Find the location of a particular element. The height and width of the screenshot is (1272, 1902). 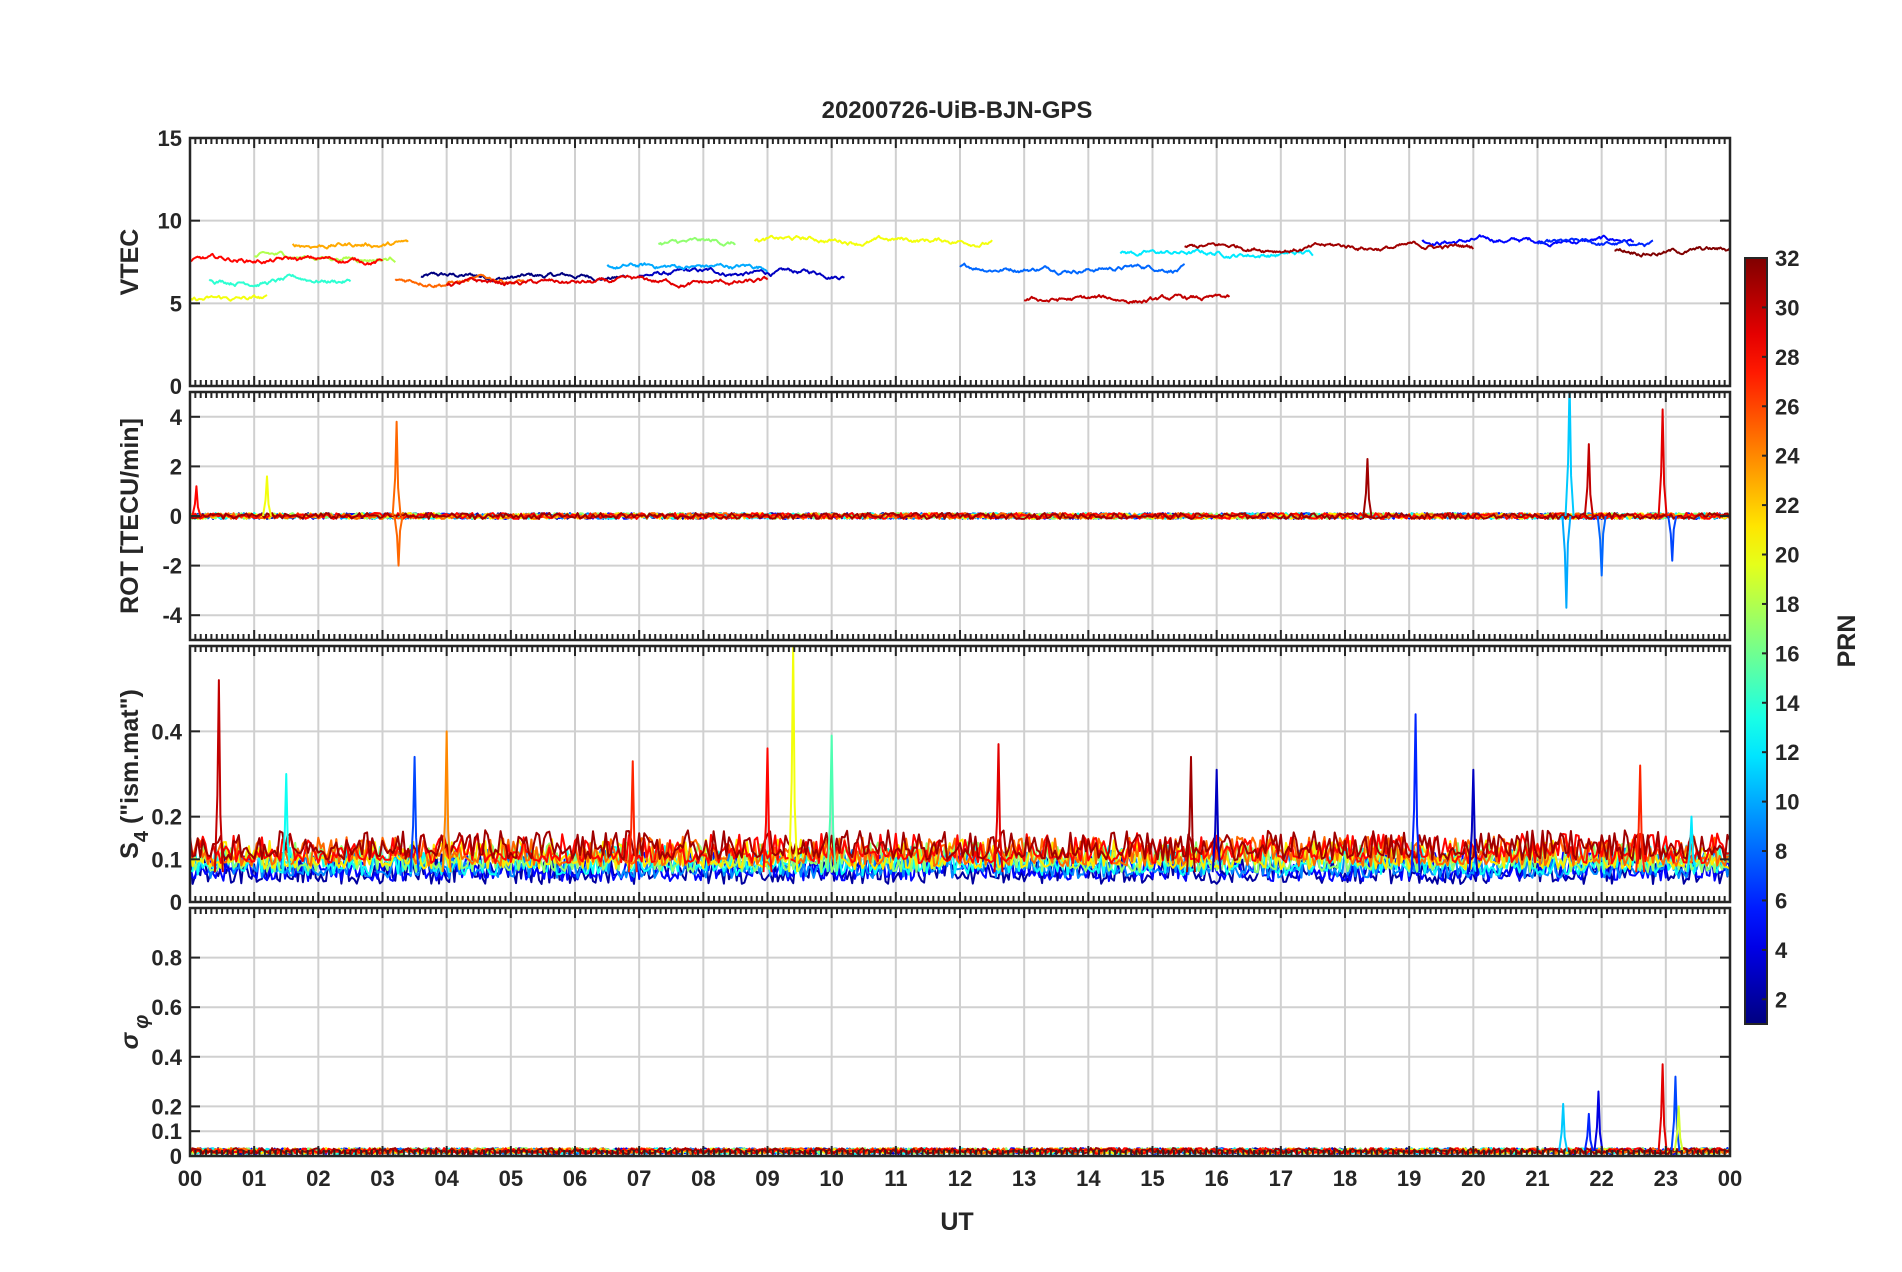

x-tick-label: 11 is located at coordinates (895, 1178).